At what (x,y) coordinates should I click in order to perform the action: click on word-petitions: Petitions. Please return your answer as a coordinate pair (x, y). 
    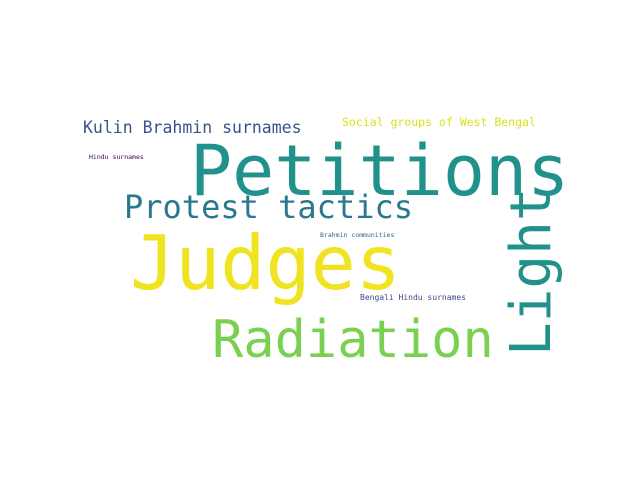
    Looking at the image, I should click on (380, 171).